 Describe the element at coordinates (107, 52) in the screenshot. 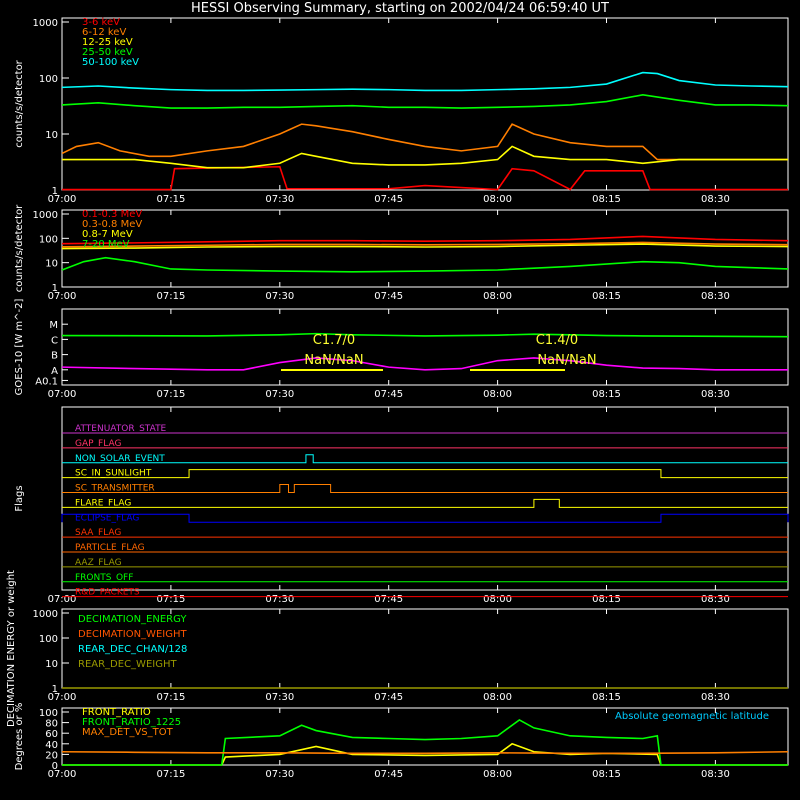

I see `legend-entry: 25-50 keV` at that location.